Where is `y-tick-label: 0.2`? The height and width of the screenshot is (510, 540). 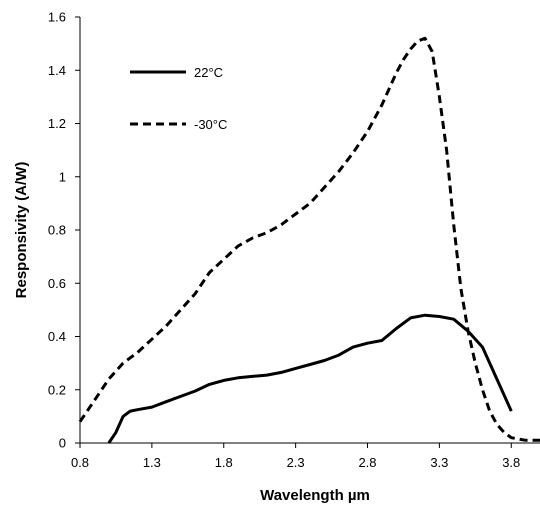
y-tick-label: 0.2 is located at coordinates (57, 389).